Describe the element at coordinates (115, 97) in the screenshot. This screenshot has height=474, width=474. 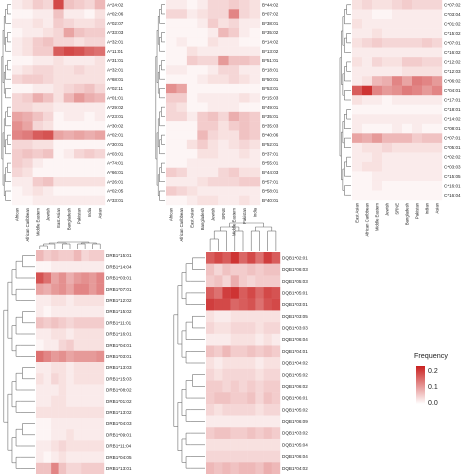
I see `row-label: A*01:01` at that location.